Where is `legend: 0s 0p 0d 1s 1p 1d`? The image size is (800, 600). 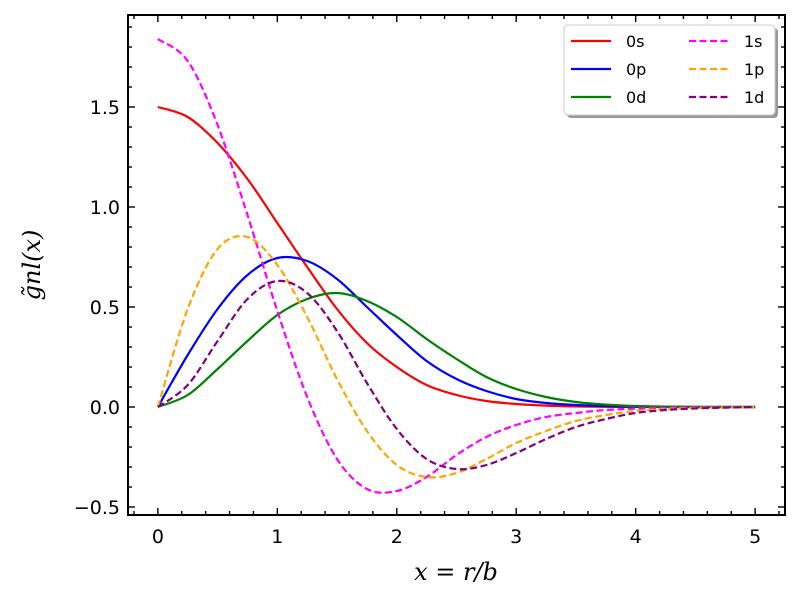 legend: 0s 0p 0d 1s 1p 1d is located at coordinates (670, 71).